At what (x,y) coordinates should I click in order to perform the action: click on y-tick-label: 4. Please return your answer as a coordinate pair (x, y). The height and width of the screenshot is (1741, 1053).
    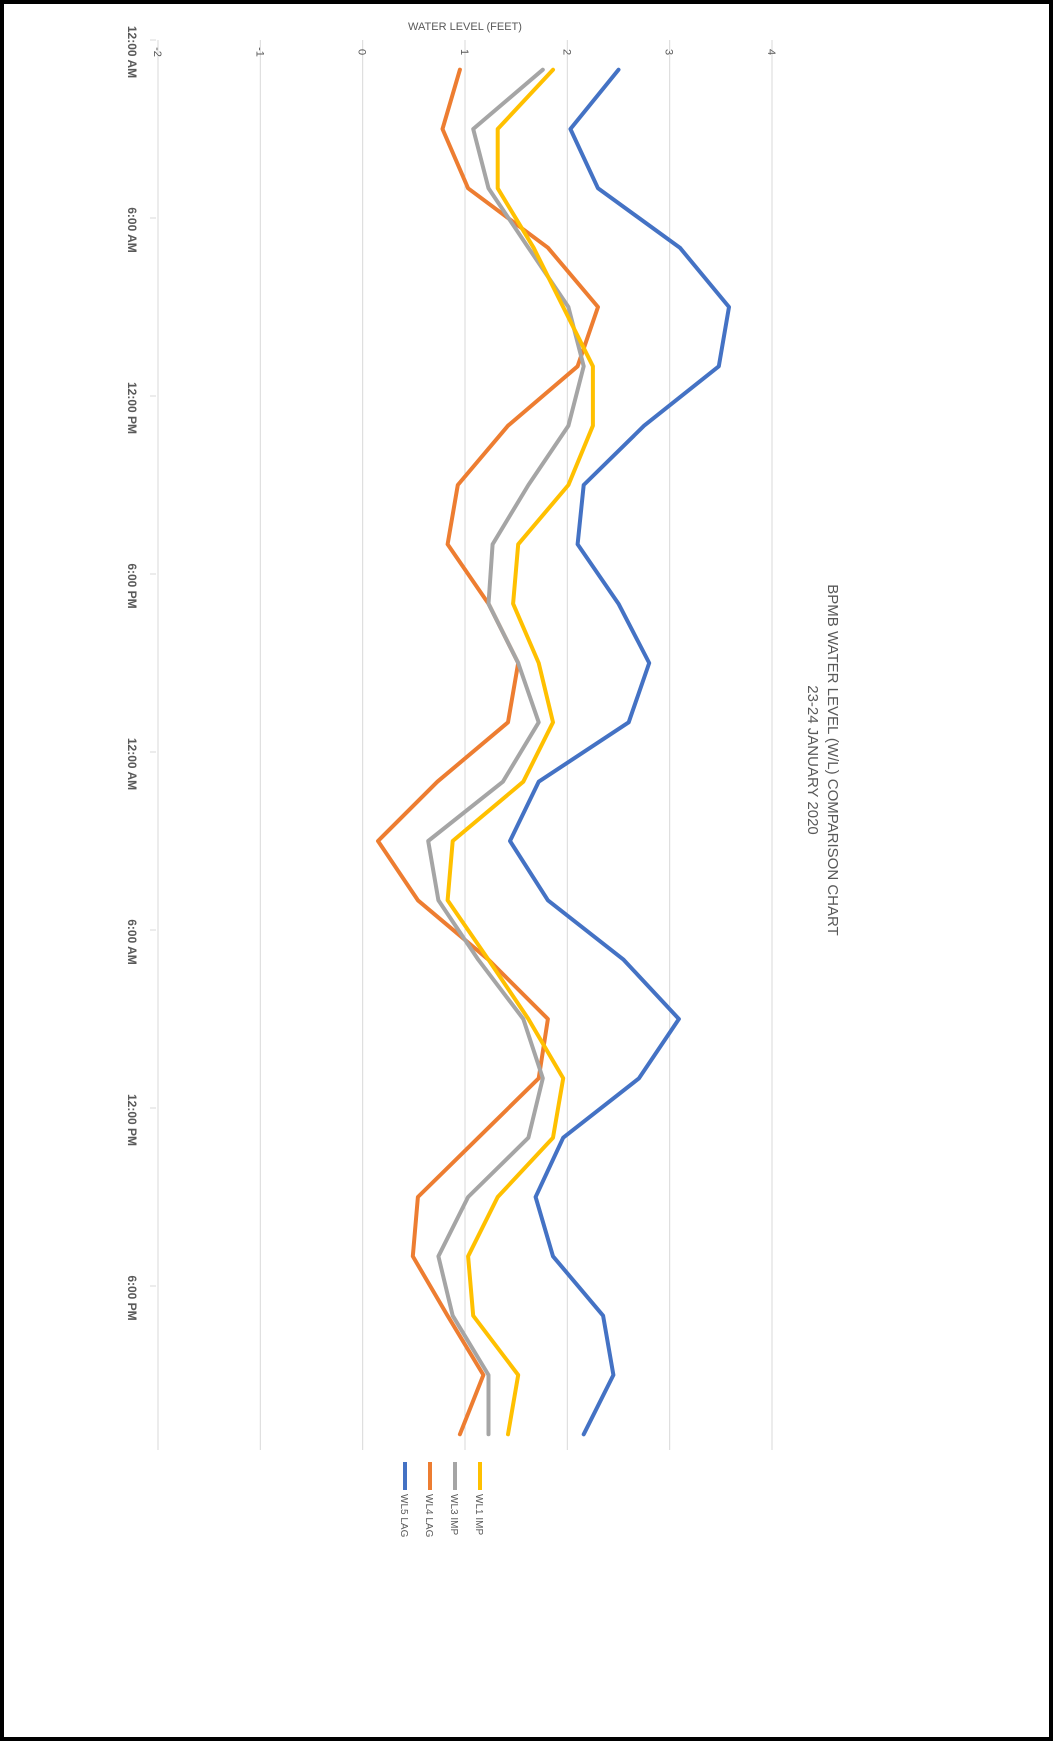
    Looking at the image, I should click on (771, 52).